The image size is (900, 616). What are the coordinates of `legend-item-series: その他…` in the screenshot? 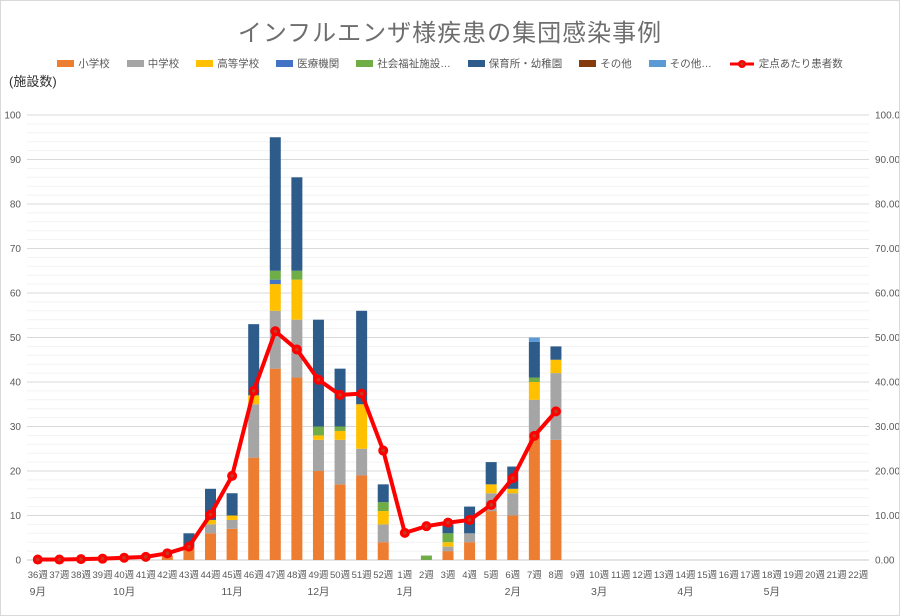 It's located at (680, 63).